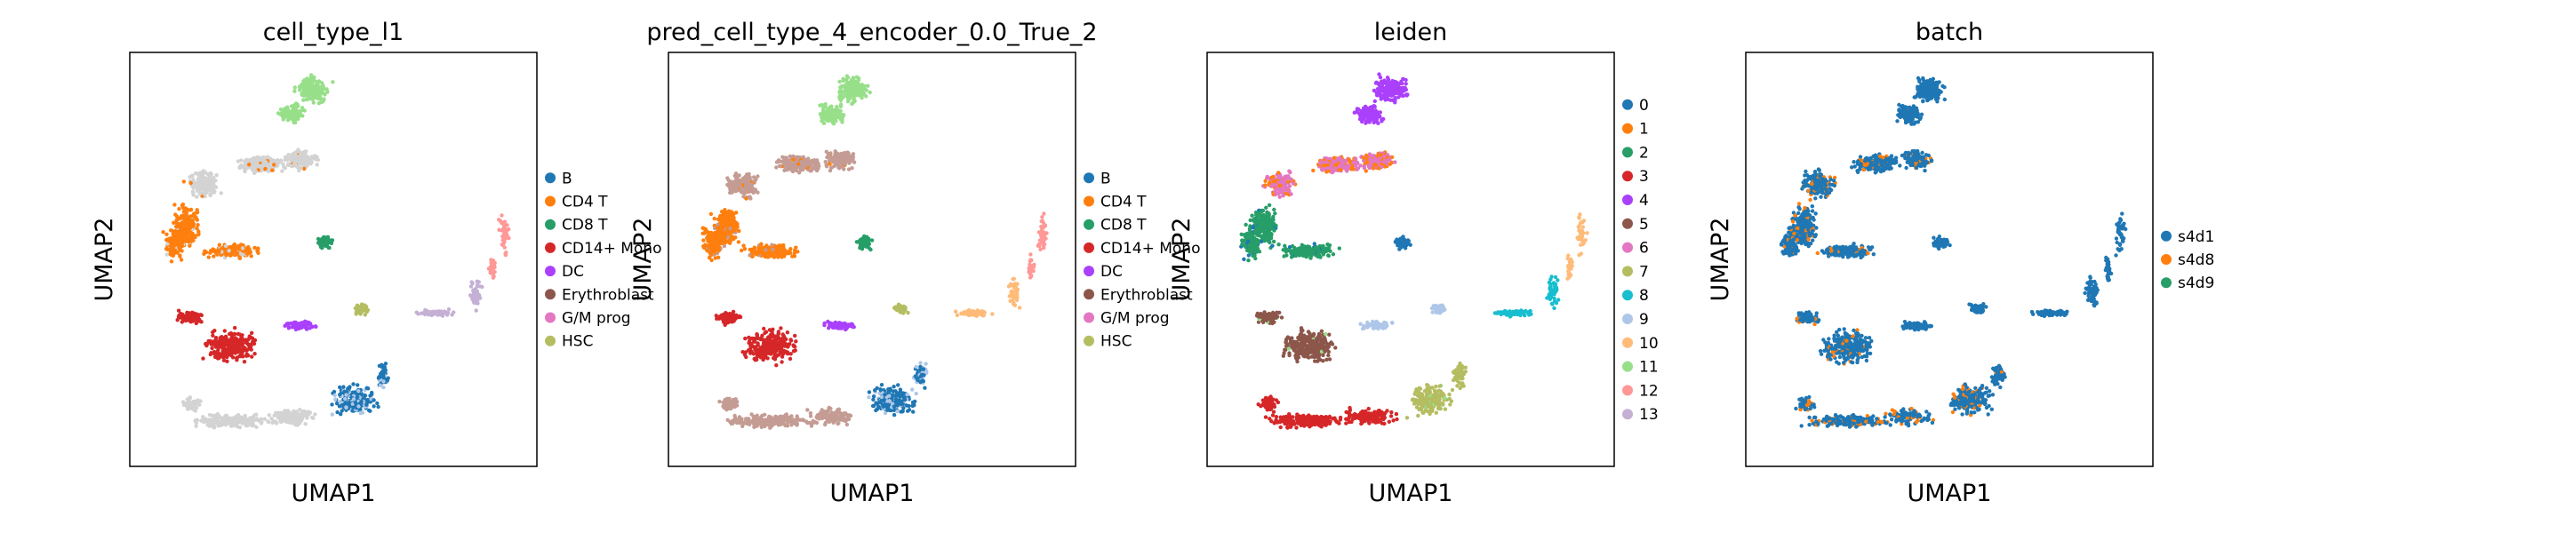 This screenshot has width=2576, height=533. Describe the element at coordinates (585, 202) in the screenshot. I see `legend-label: CD4 T` at that location.